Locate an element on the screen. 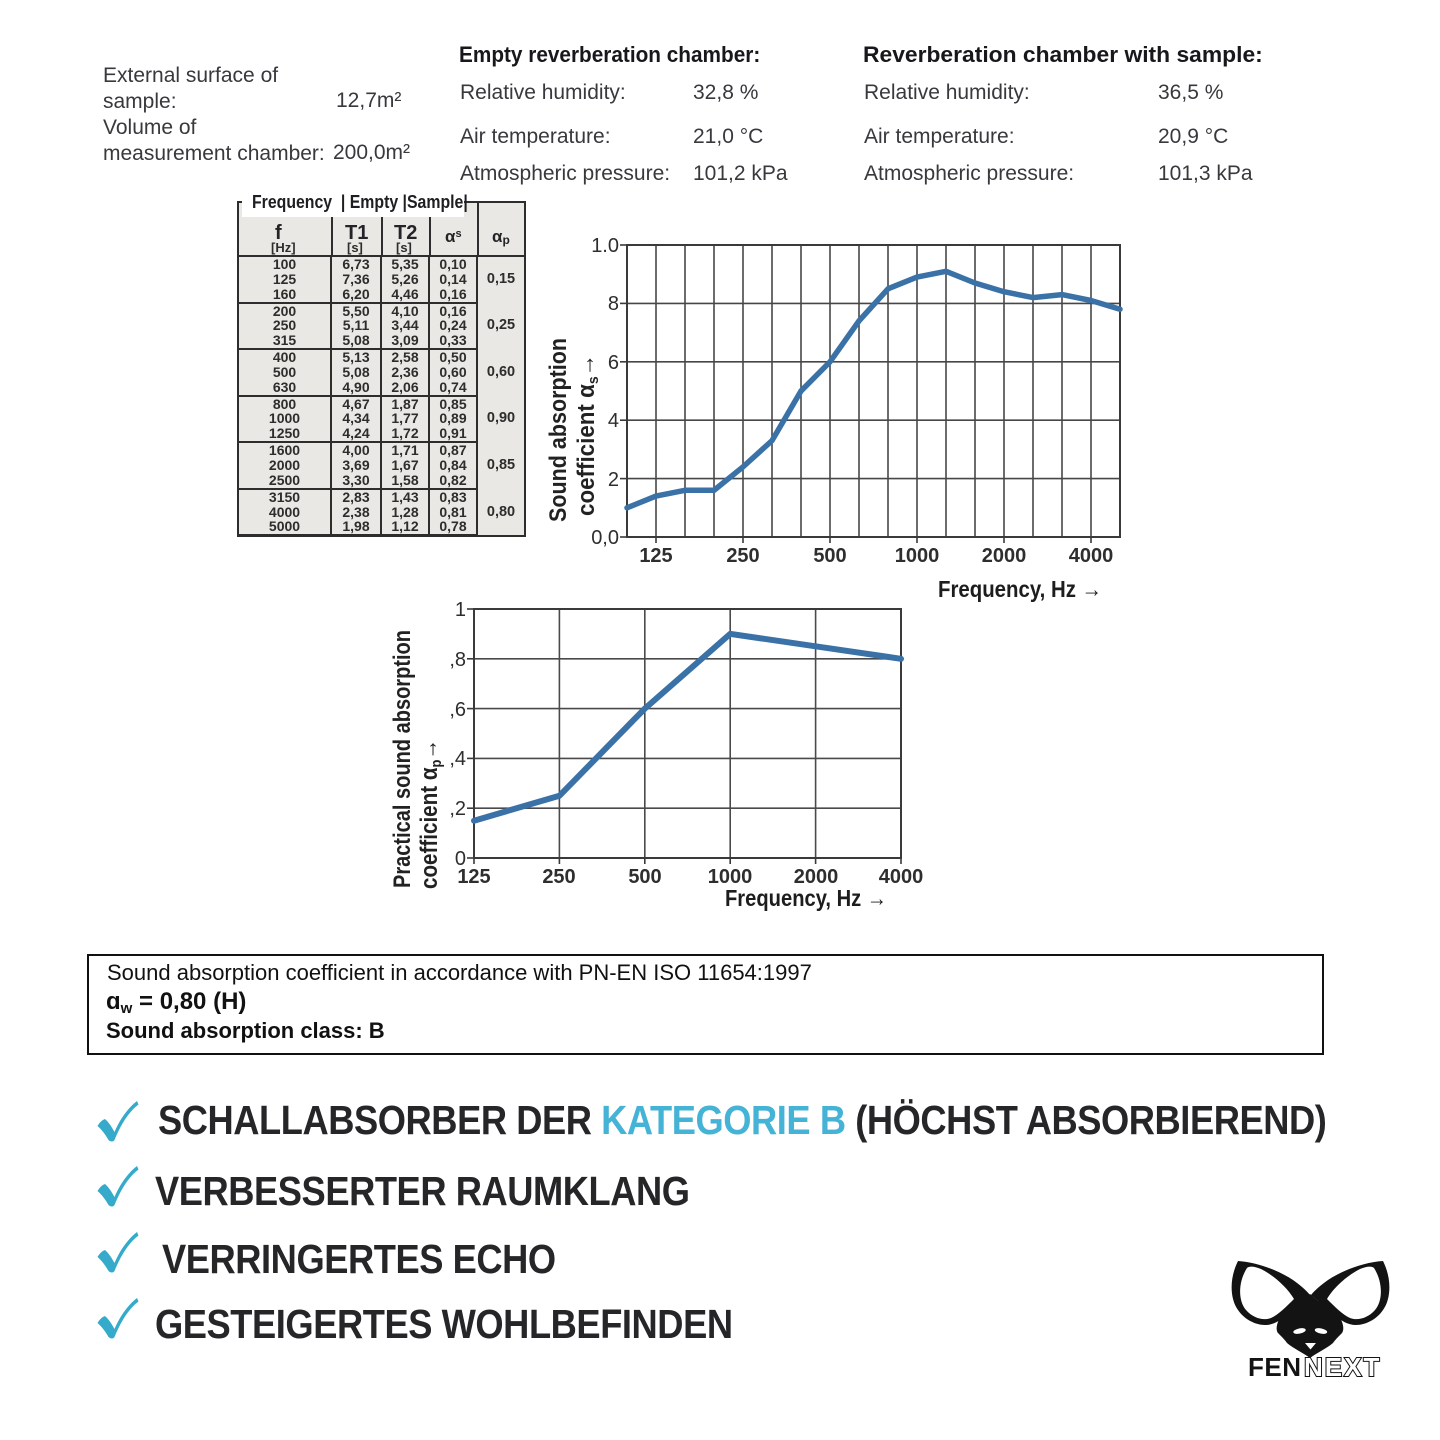 The height and width of the screenshot is (1440, 1440). svg-text: 2 is located at coordinates (613, 480).